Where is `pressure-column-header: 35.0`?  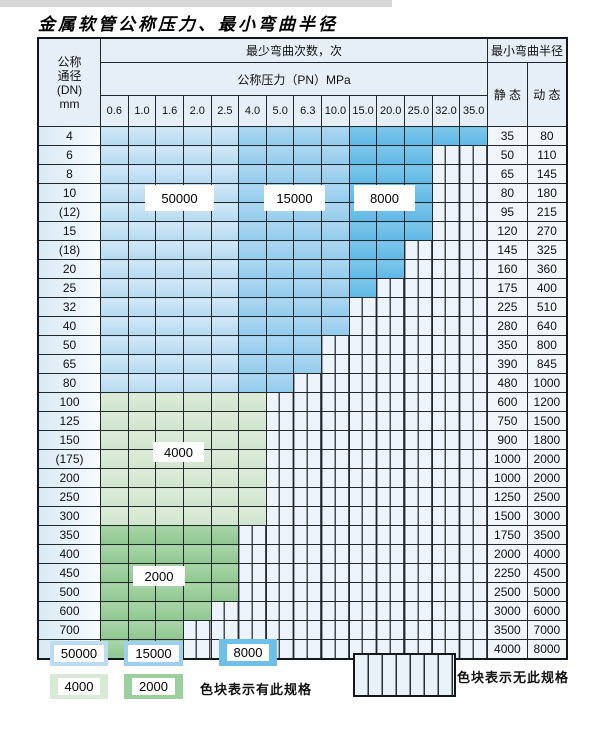 pressure-column-header: 35.0 is located at coordinates (473, 111).